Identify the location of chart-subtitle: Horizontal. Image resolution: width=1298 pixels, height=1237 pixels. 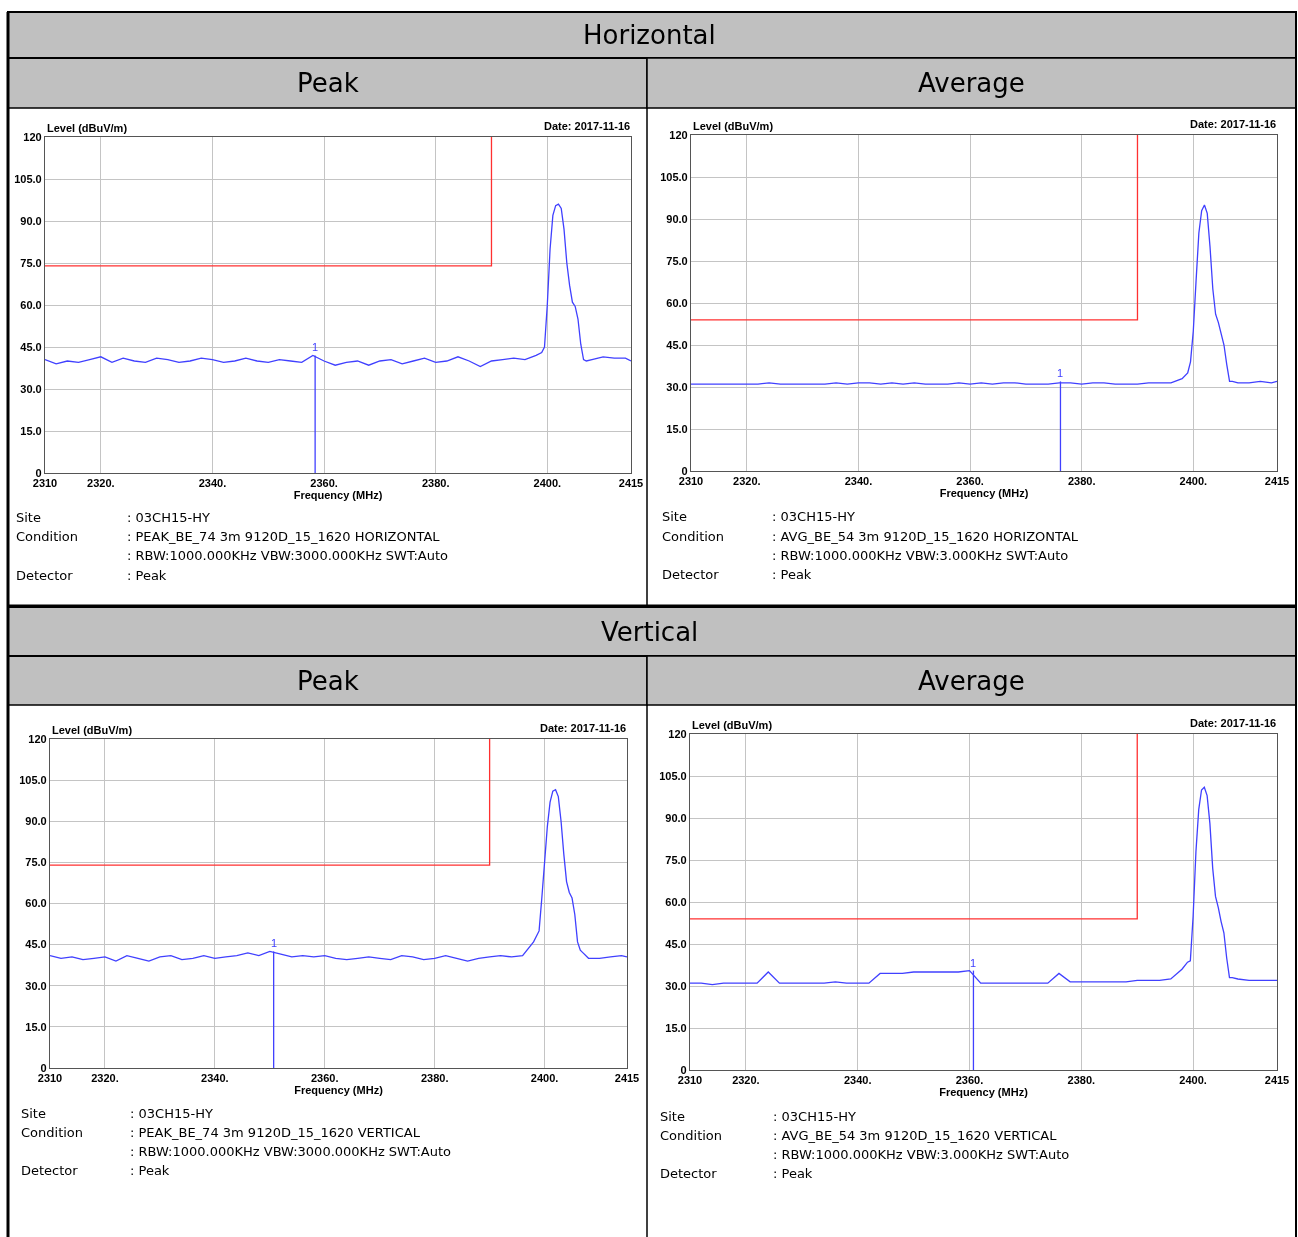
(649, 35).